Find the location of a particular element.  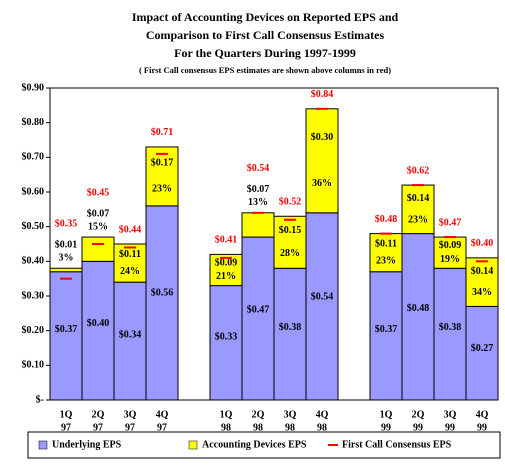

y-tick-label: $0.90 is located at coordinates (33, 87).